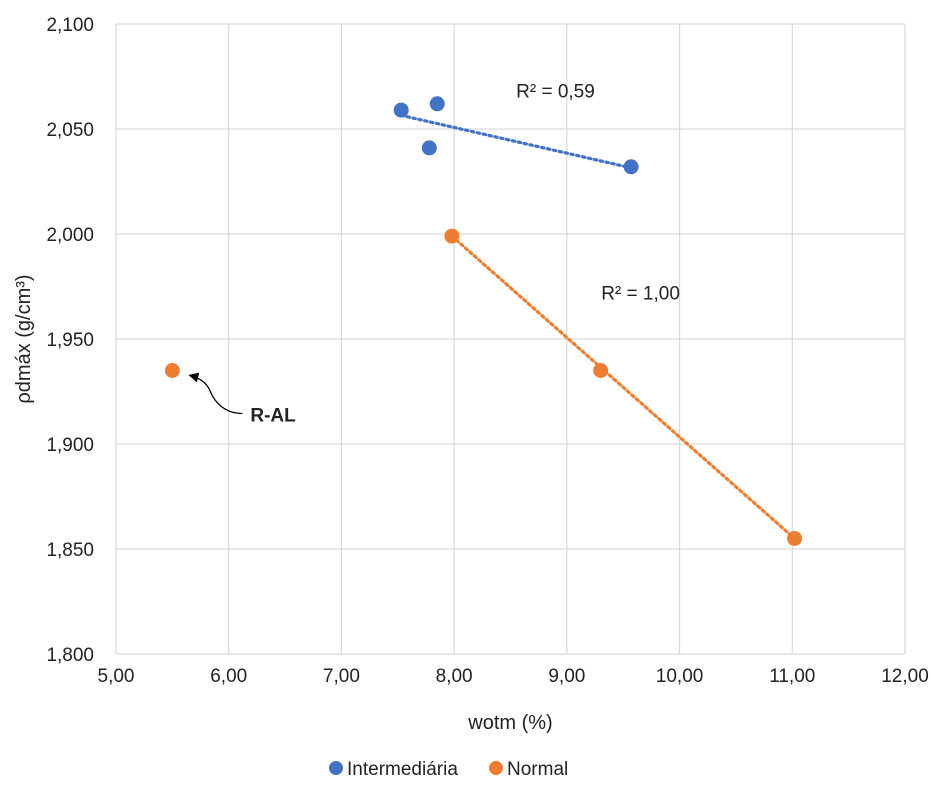 The image size is (931, 792). I want to click on x-tick-label: 8,00, so click(454, 676).